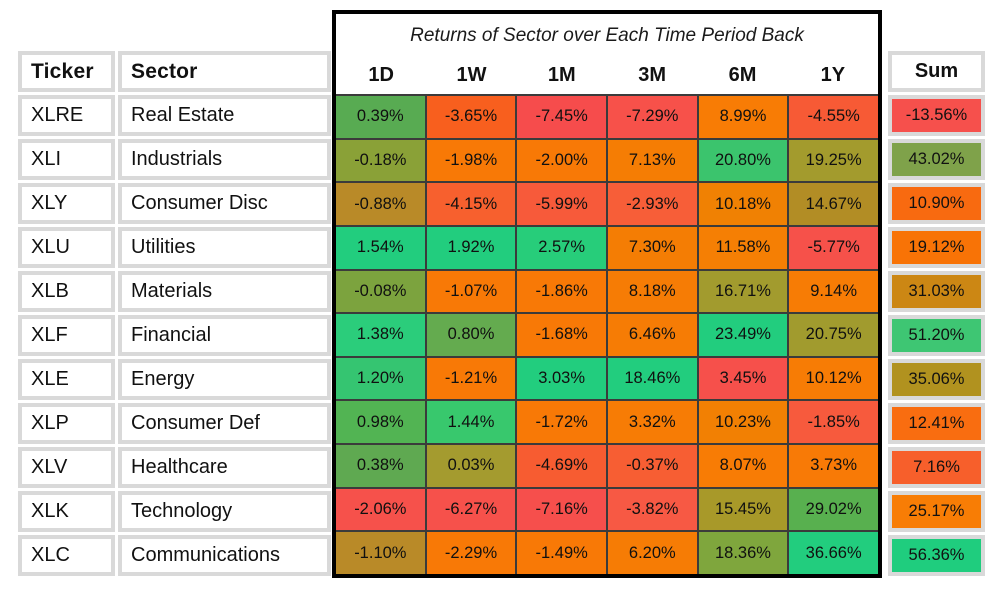  What do you see at coordinates (743, 117) in the screenshot?
I see `return-cell: 8.99%` at bounding box center [743, 117].